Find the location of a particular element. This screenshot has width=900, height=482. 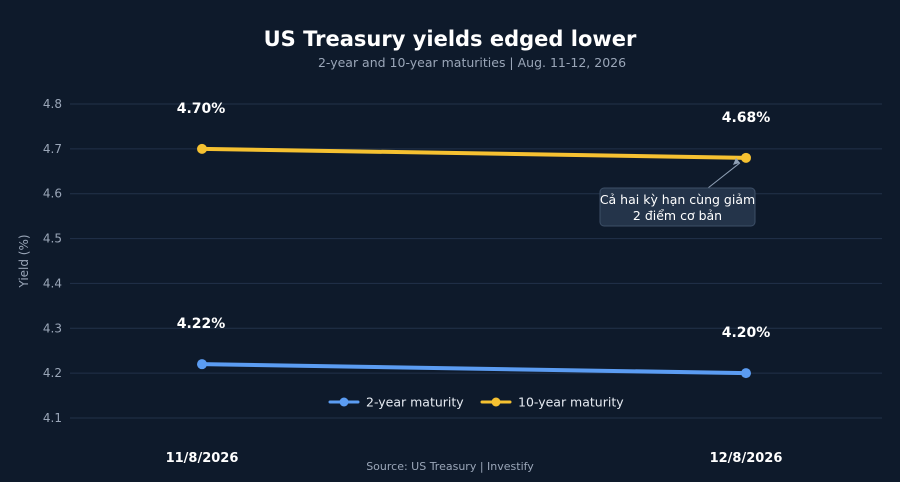

legend: 2-year maturity 10-year maturity is located at coordinates (476, 402).